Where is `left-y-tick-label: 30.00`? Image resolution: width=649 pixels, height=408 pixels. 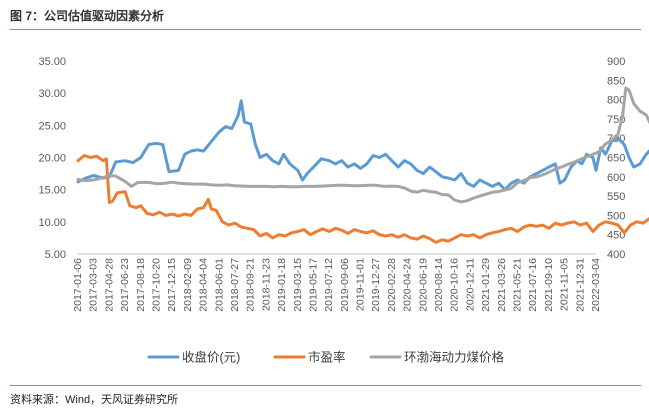 left-y-tick-label: 30.00 is located at coordinates (52, 94).